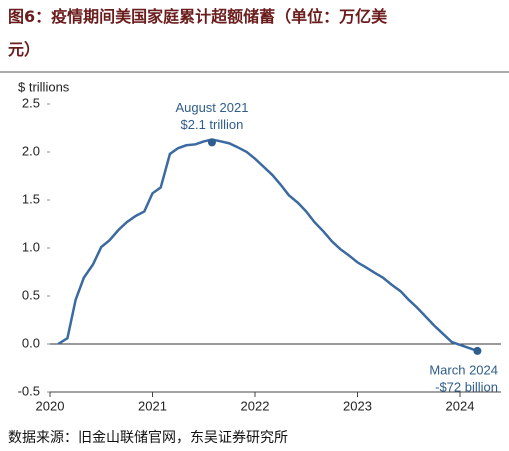  What do you see at coordinates (255, 405) in the screenshot?
I see `x-tick-label: 2022` at bounding box center [255, 405].